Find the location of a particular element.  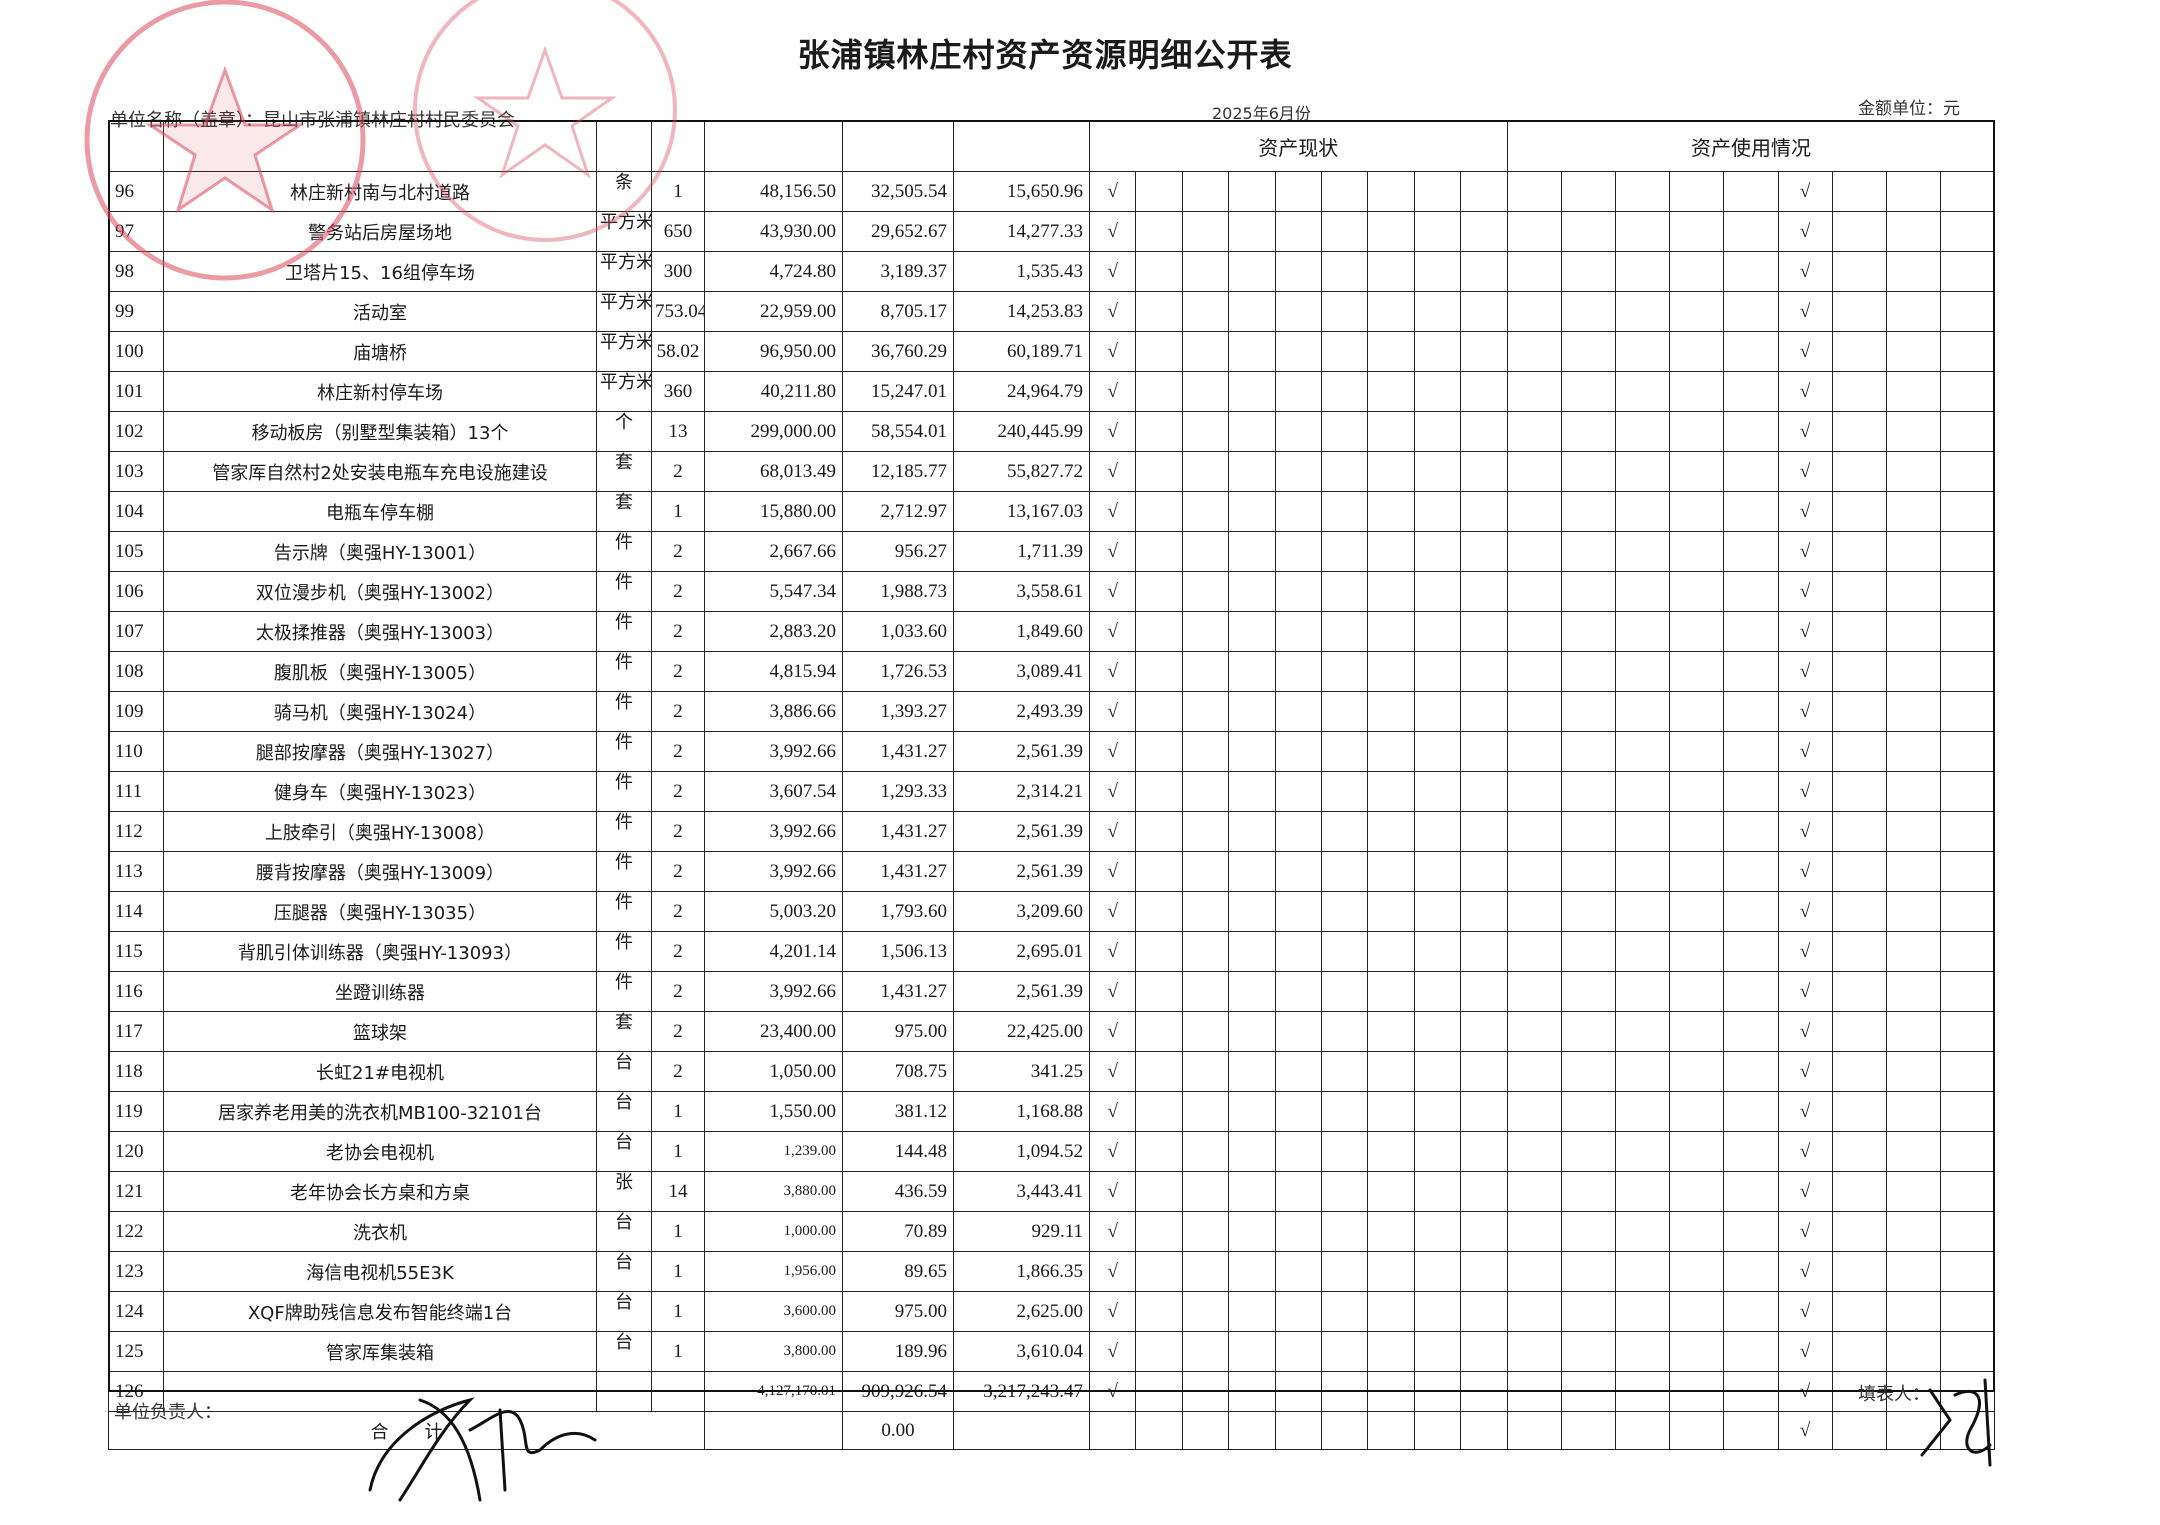

row-number: 101 is located at coordinates (136, 391).